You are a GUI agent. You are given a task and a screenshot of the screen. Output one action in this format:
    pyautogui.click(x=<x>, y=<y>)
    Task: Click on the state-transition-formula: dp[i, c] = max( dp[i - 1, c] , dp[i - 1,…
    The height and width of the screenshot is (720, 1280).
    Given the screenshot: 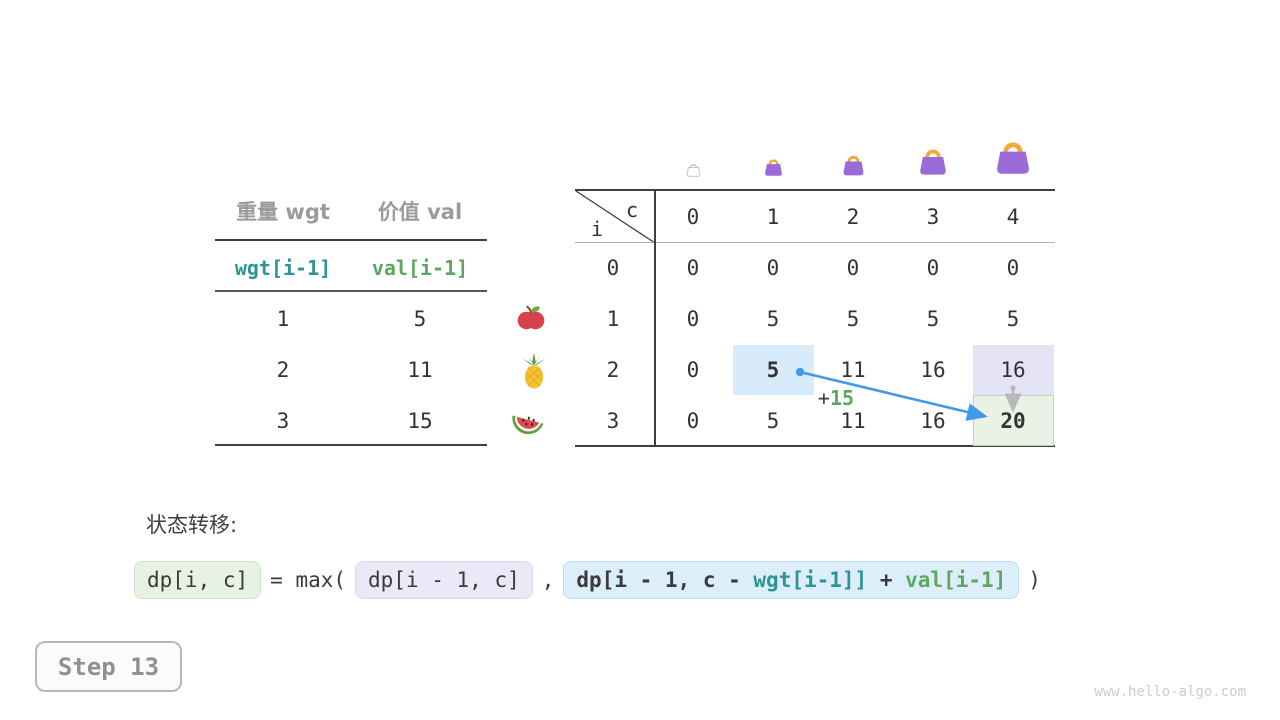 What is the action you would take?
    pyautogui.click(x=587, y=580)
    